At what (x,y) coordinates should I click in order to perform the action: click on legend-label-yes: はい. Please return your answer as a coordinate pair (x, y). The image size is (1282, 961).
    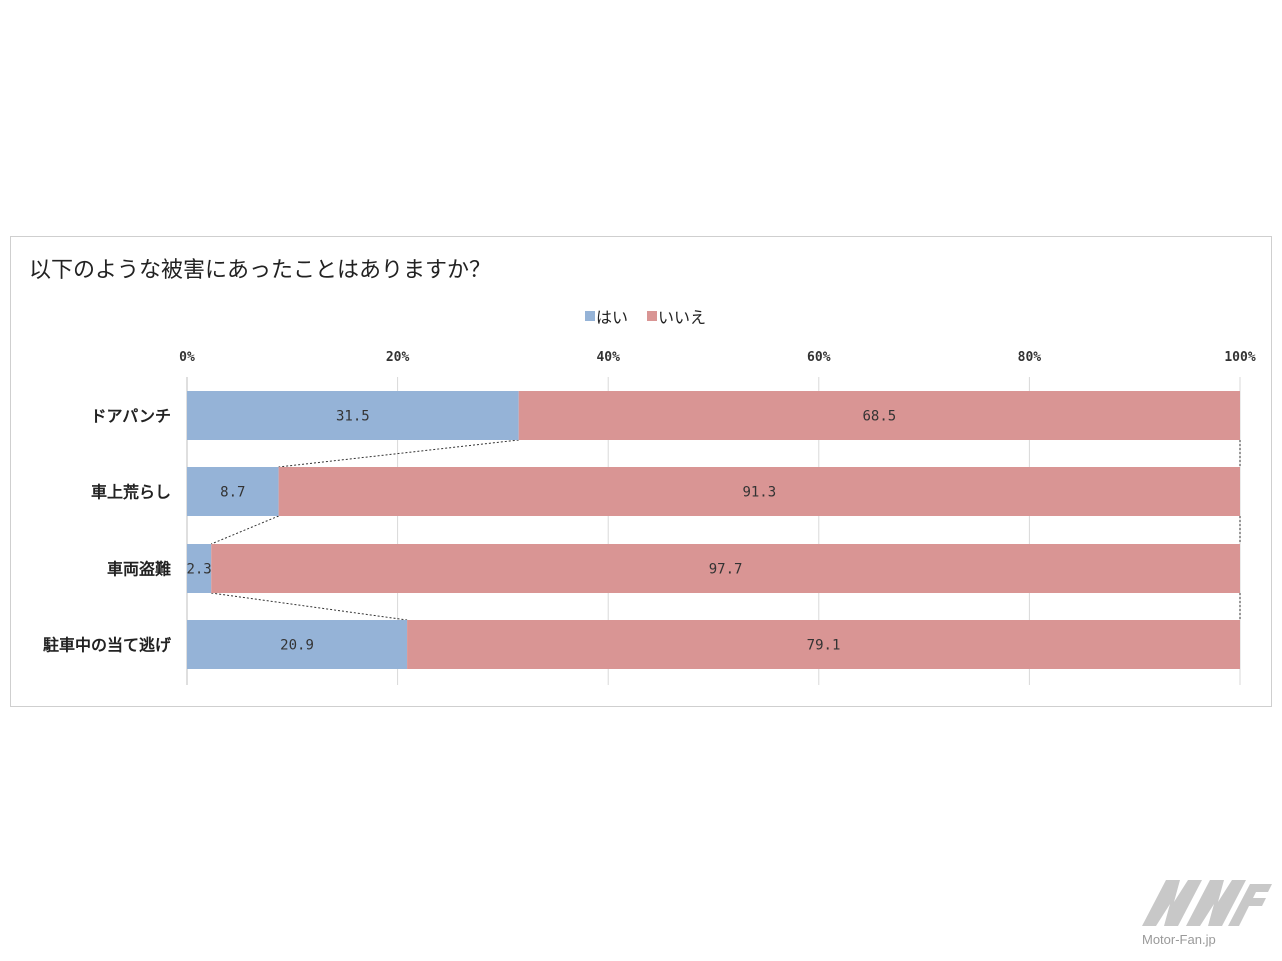
    Looking at the image, I should click on (612, 317).